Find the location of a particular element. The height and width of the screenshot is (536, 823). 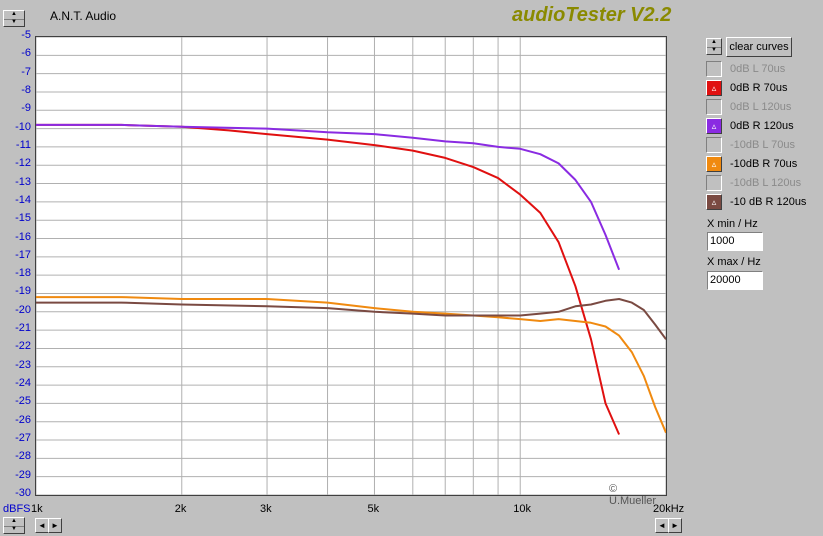

x-tick-label: 20kHz is located at coordinates (669, 509).